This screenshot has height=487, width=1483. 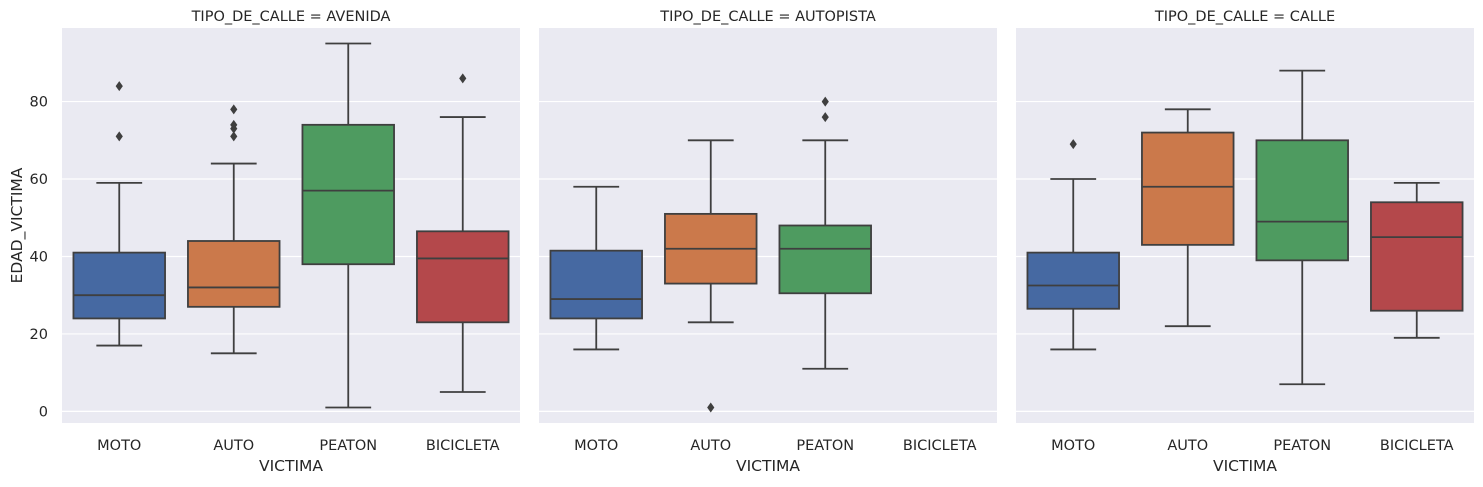 I want to click on y-tick-label: 0, so click(x=43, y=412).